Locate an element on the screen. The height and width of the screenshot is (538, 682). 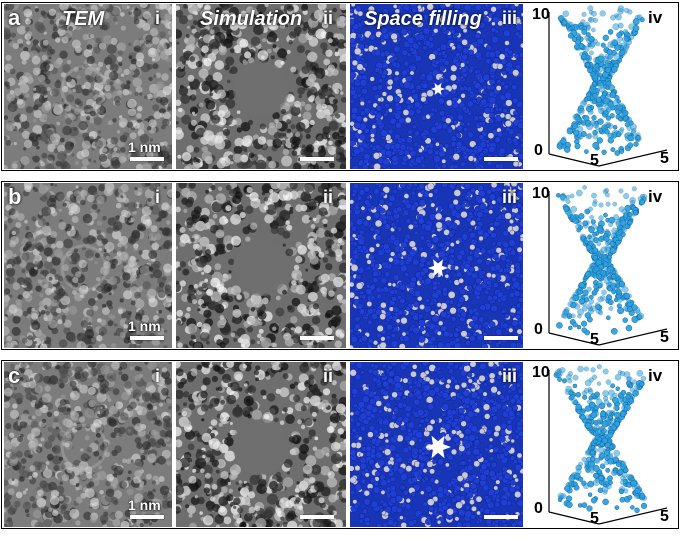
tem-title: TEM is located at coordinates (83, 19).